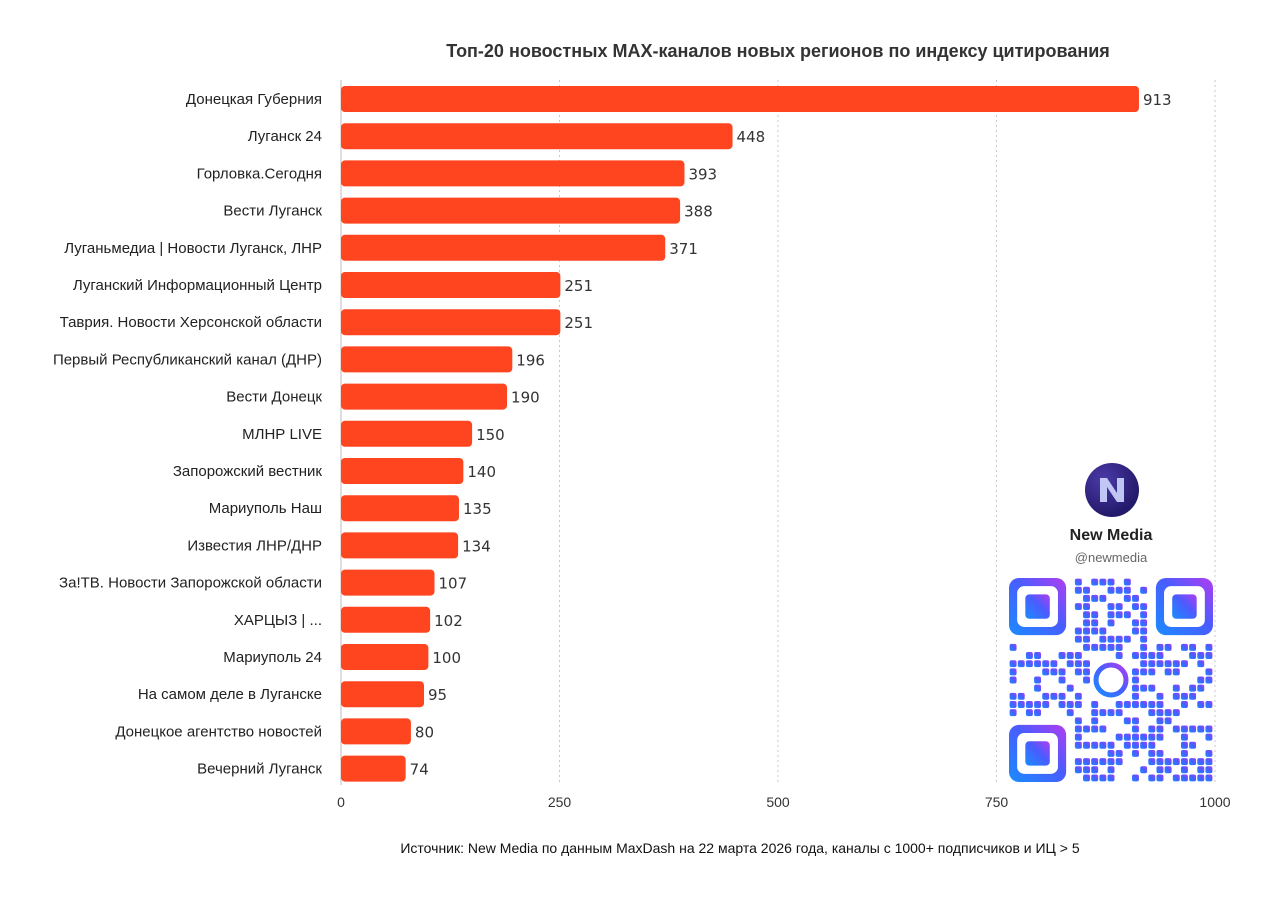 This screenshot has height=901, width=1280. Describe the element at coordinates (259, 769) in the screenshot. I see `category-label: Вечерний Луганск` at that location.